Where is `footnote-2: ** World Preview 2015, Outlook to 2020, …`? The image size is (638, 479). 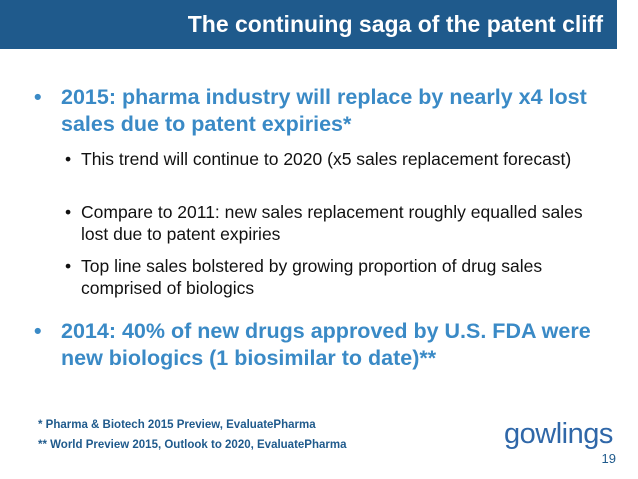 footnote-2: ** World Preview 2015, Outlook to 2020, … is located at coordinates (192, 445).